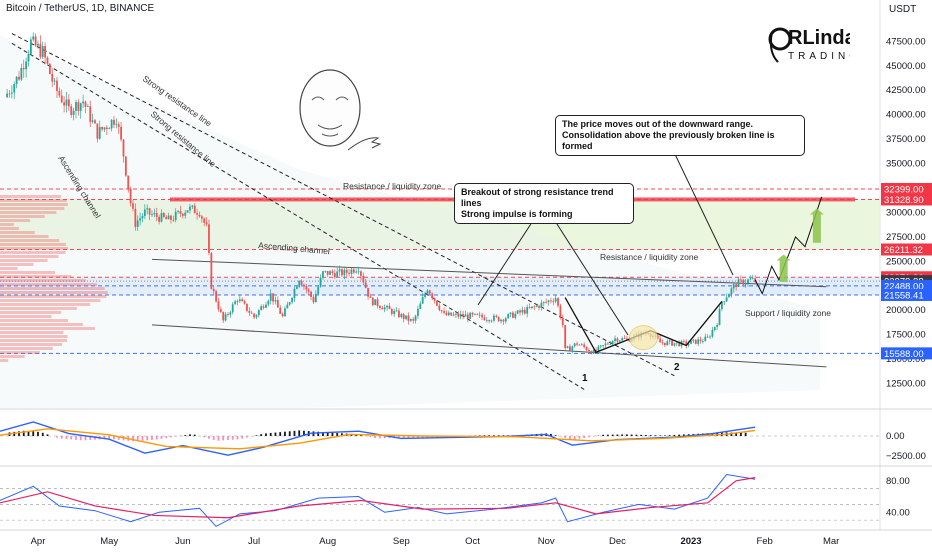 This screenshot has width=932, height=555. Describe the element at coordinates (677, 367) in the screenshot. I see `annotation-point-2: 2` at that location.